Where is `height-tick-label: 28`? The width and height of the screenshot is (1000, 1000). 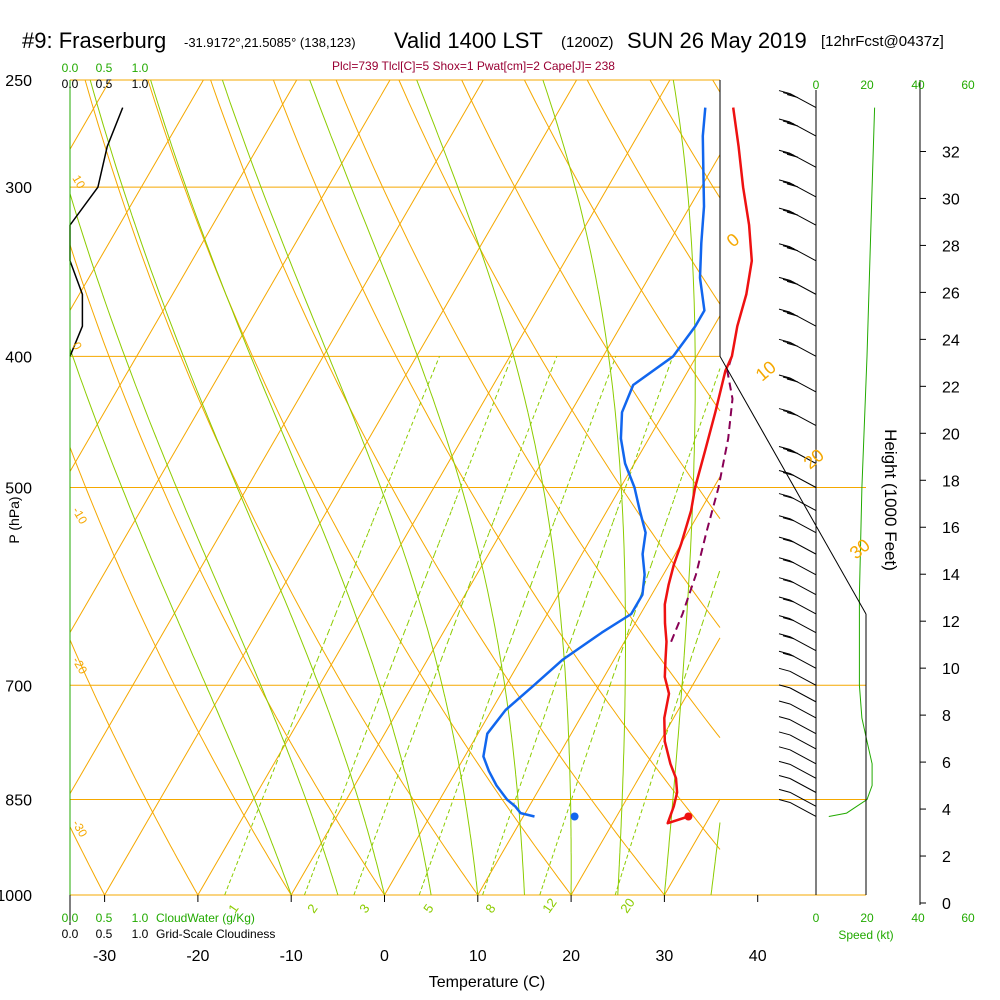
height-tick-label: 28 is located at coordinates (951, 246).